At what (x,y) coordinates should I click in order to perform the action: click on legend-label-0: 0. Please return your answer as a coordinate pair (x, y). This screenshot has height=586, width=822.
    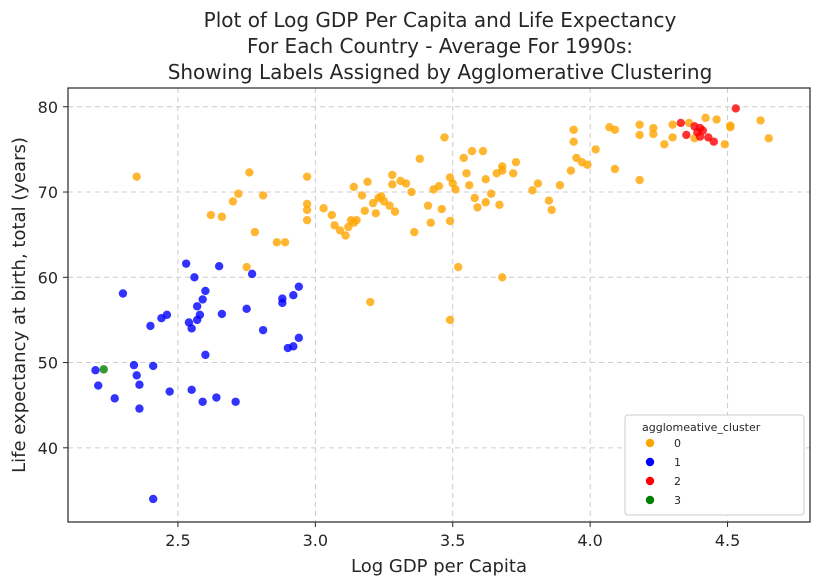
    Looking at the image, I should click on (677, 443).